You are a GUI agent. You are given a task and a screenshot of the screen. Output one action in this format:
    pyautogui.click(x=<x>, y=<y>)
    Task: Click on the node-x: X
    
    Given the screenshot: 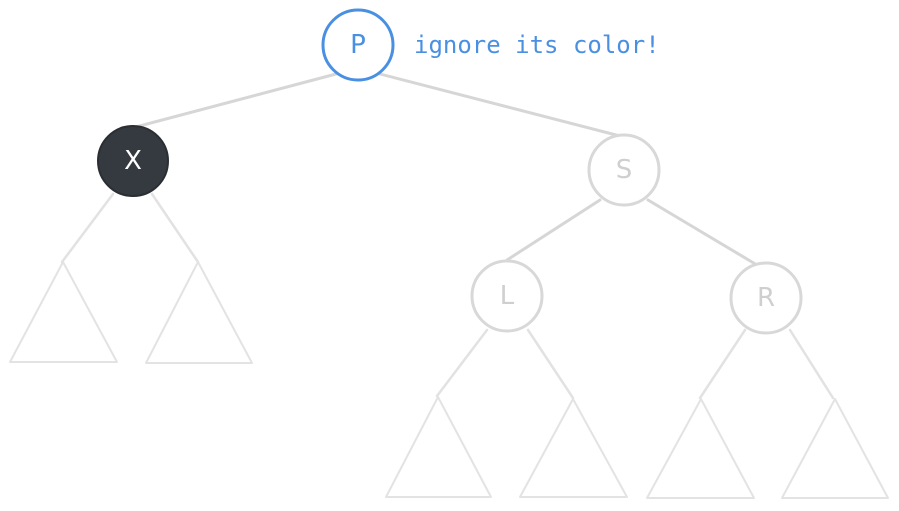 What is the action you would take?
    pyautogui.click(x=133, y=161)
    